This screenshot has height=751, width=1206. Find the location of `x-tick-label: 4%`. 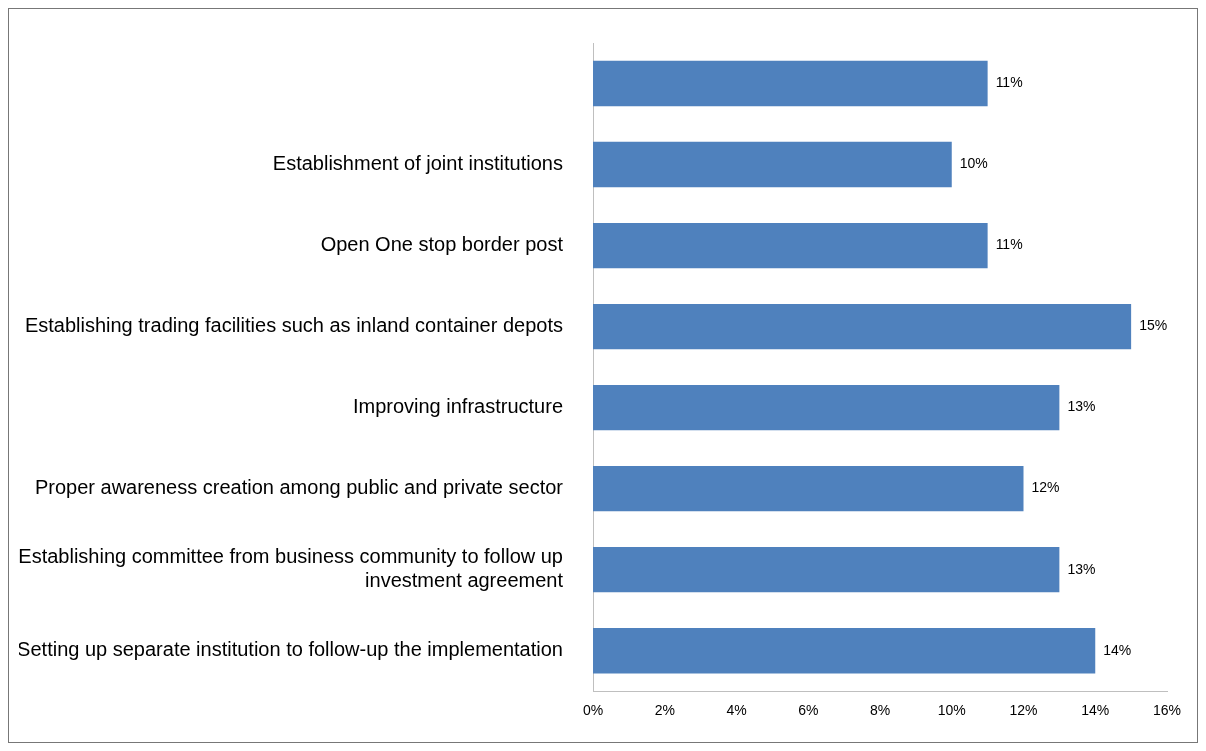

x-tick-label: 4% is located at coordinates (736, 710).